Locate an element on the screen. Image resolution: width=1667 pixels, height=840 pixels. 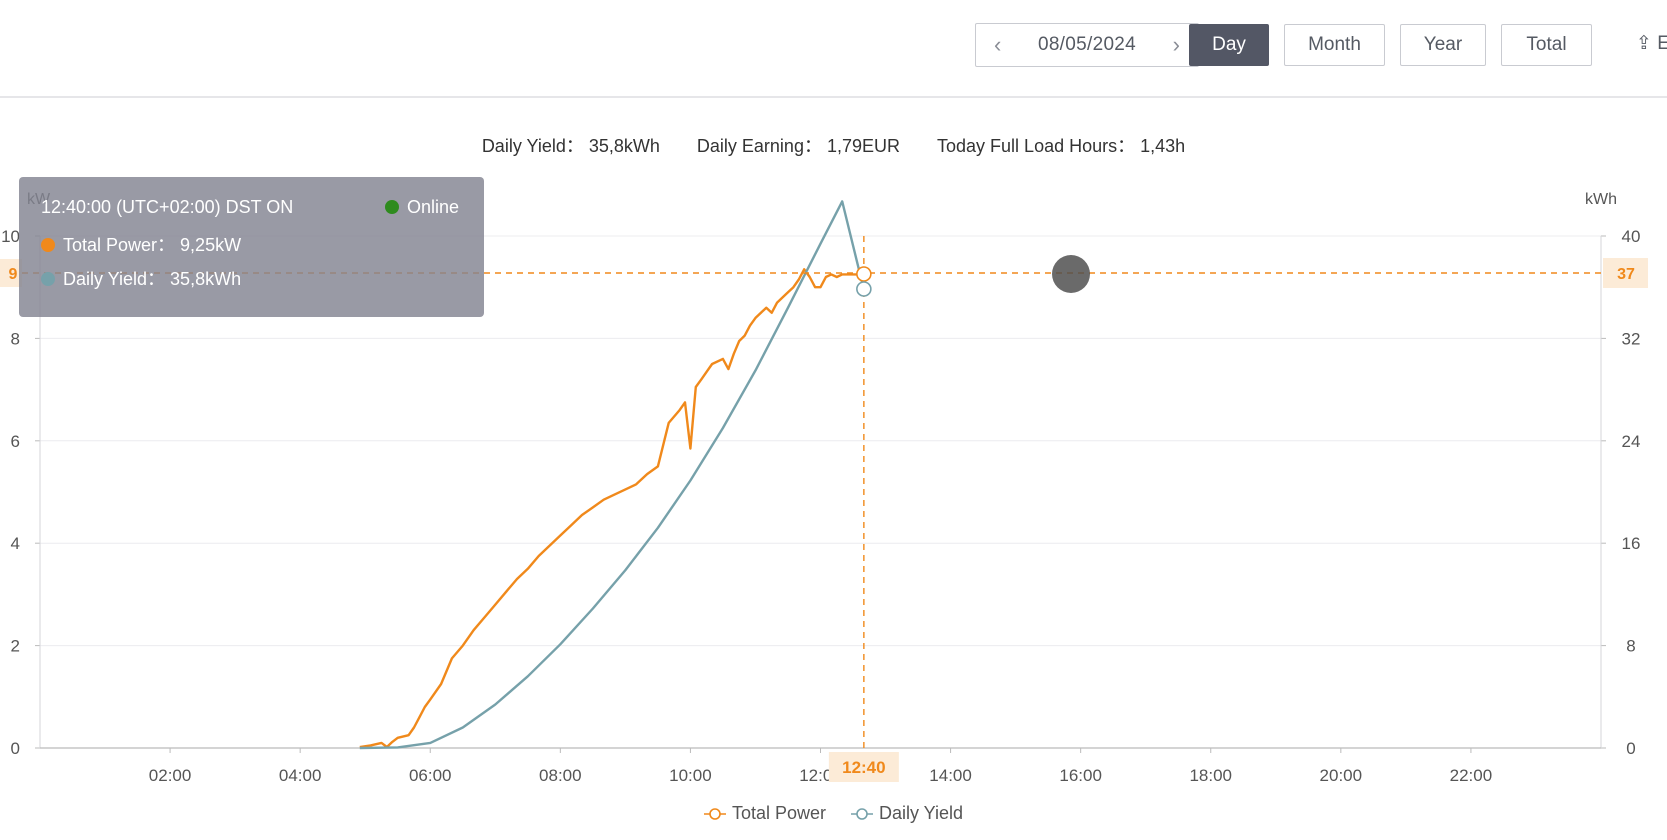
y-left-tick-label: 0 is located at coordinates (15, 748).